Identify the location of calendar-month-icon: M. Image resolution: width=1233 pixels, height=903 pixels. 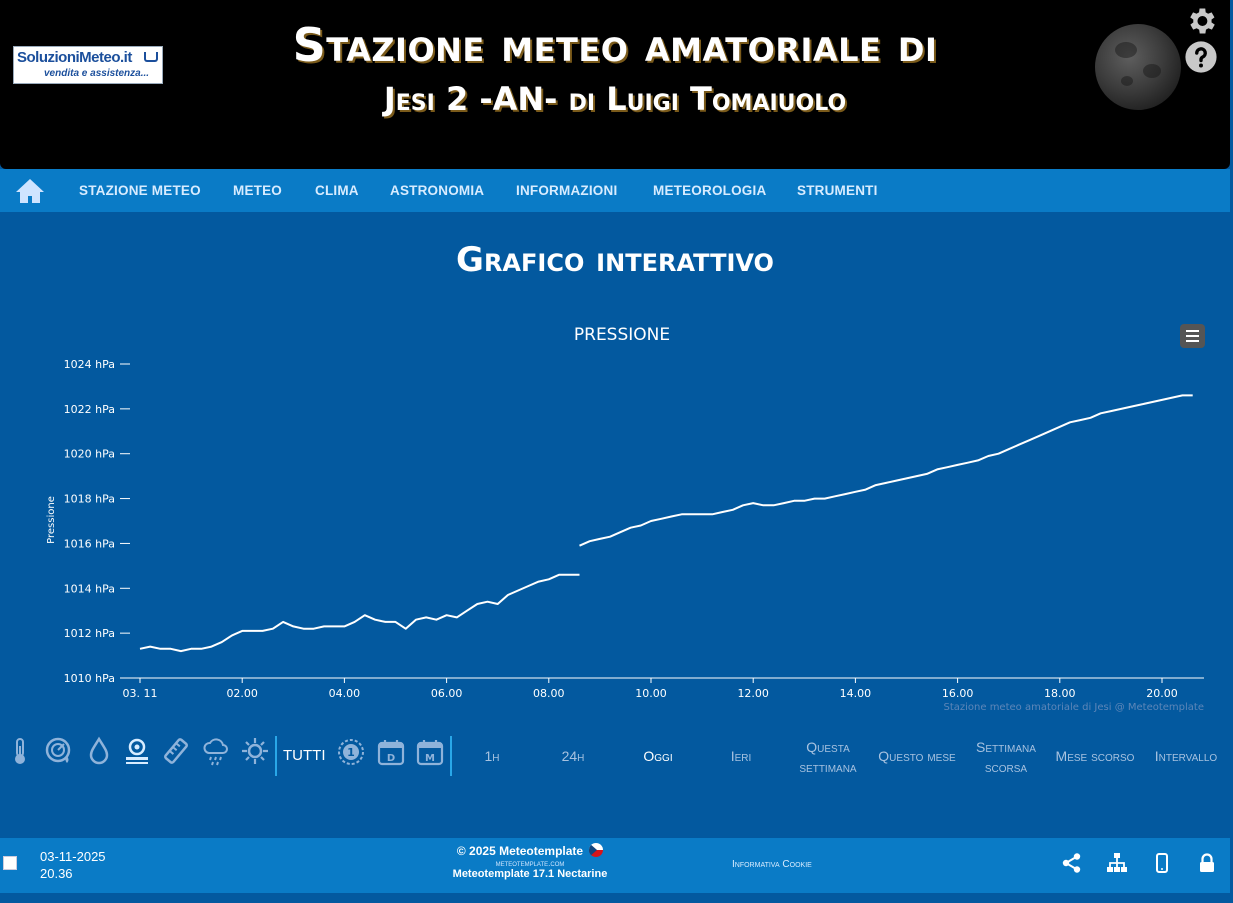
(430, 752).